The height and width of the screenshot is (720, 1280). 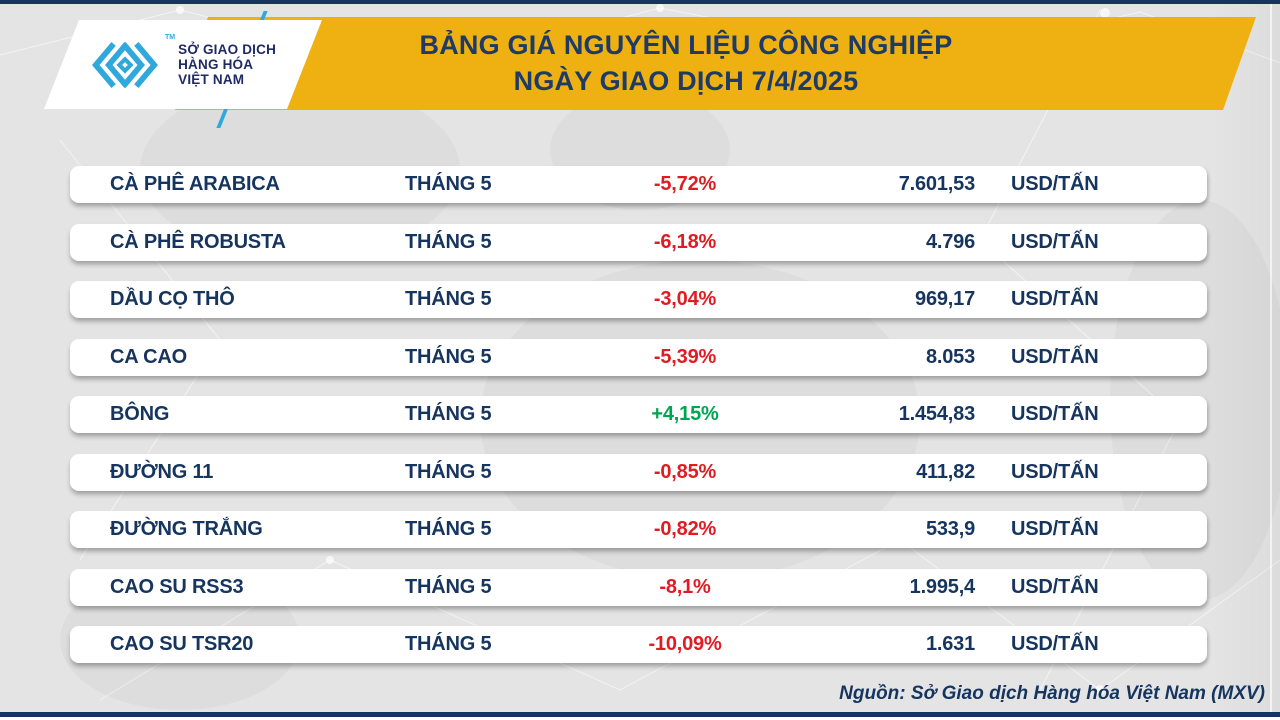 What do you see at coordinates (216, 64) in the screenshot?
I see `logo-org-line: HÀNG HÓA` at bounding box center [216, 64].